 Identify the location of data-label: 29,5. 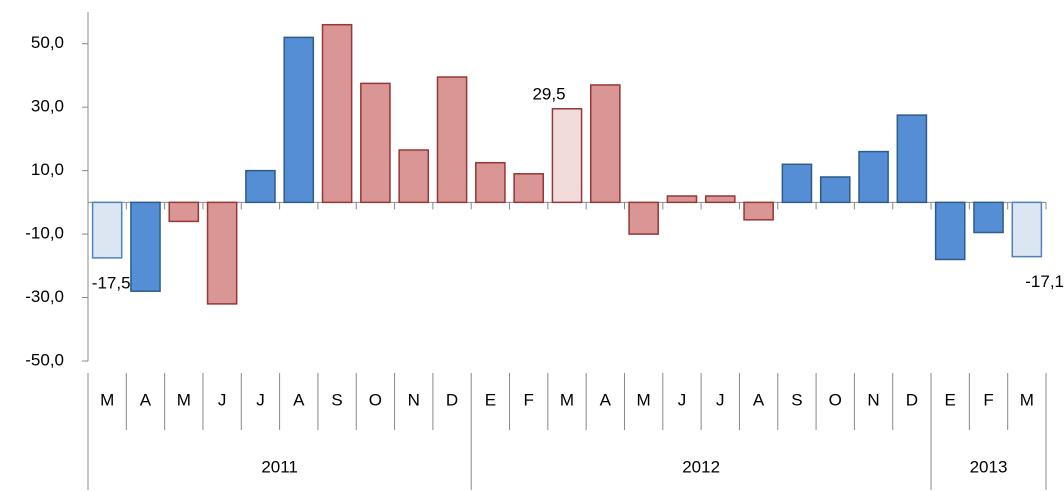
(548, 93).